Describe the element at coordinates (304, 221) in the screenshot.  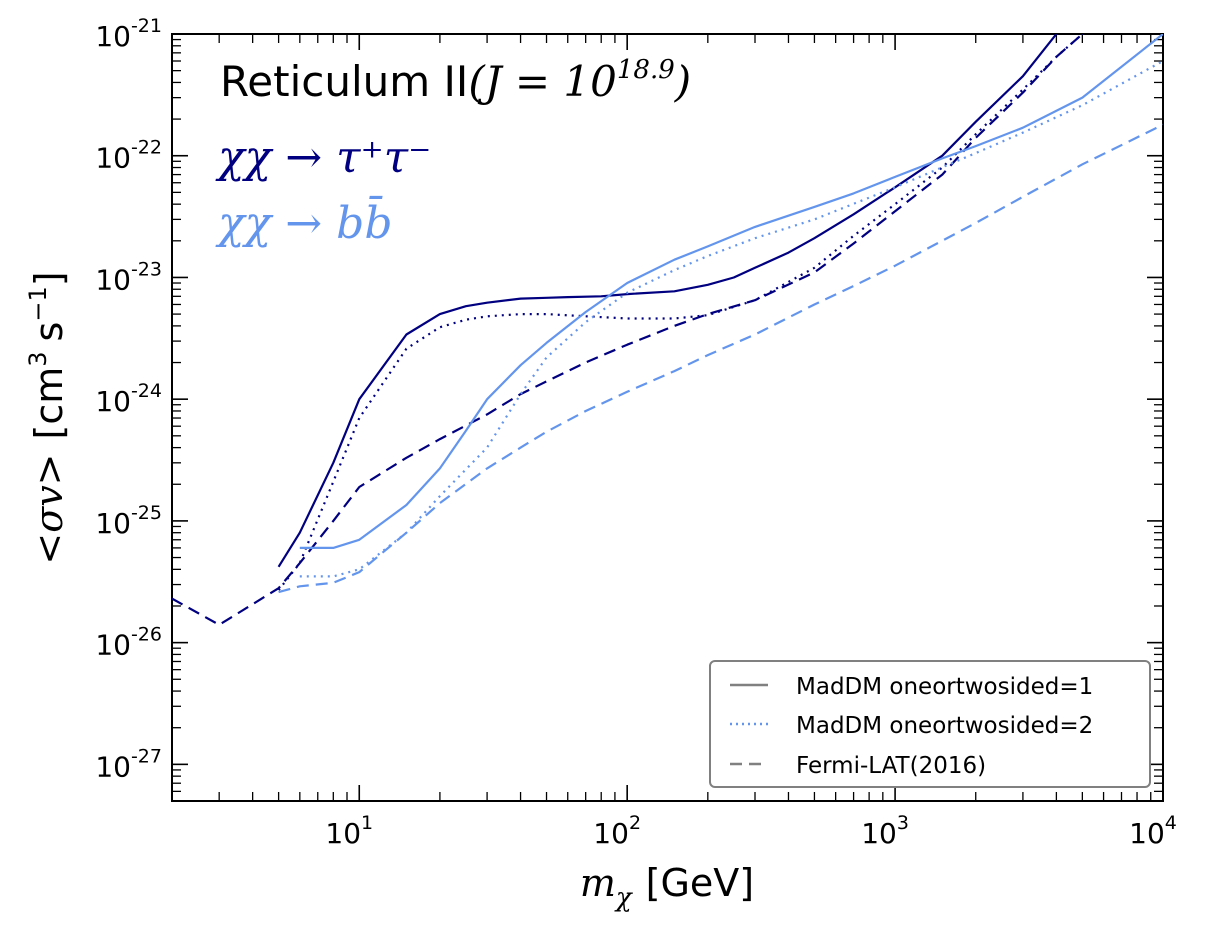
I see `annotation-channel-bb: χχ → bb̄` at that location.